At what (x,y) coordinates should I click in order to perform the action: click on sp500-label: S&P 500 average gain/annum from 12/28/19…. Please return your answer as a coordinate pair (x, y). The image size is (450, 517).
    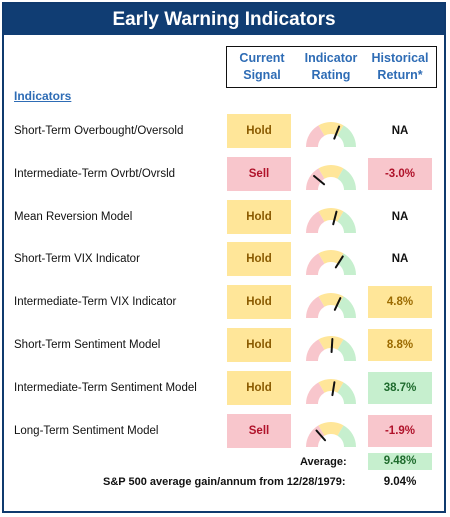
    Looking at the image, I should click on (224, 482).